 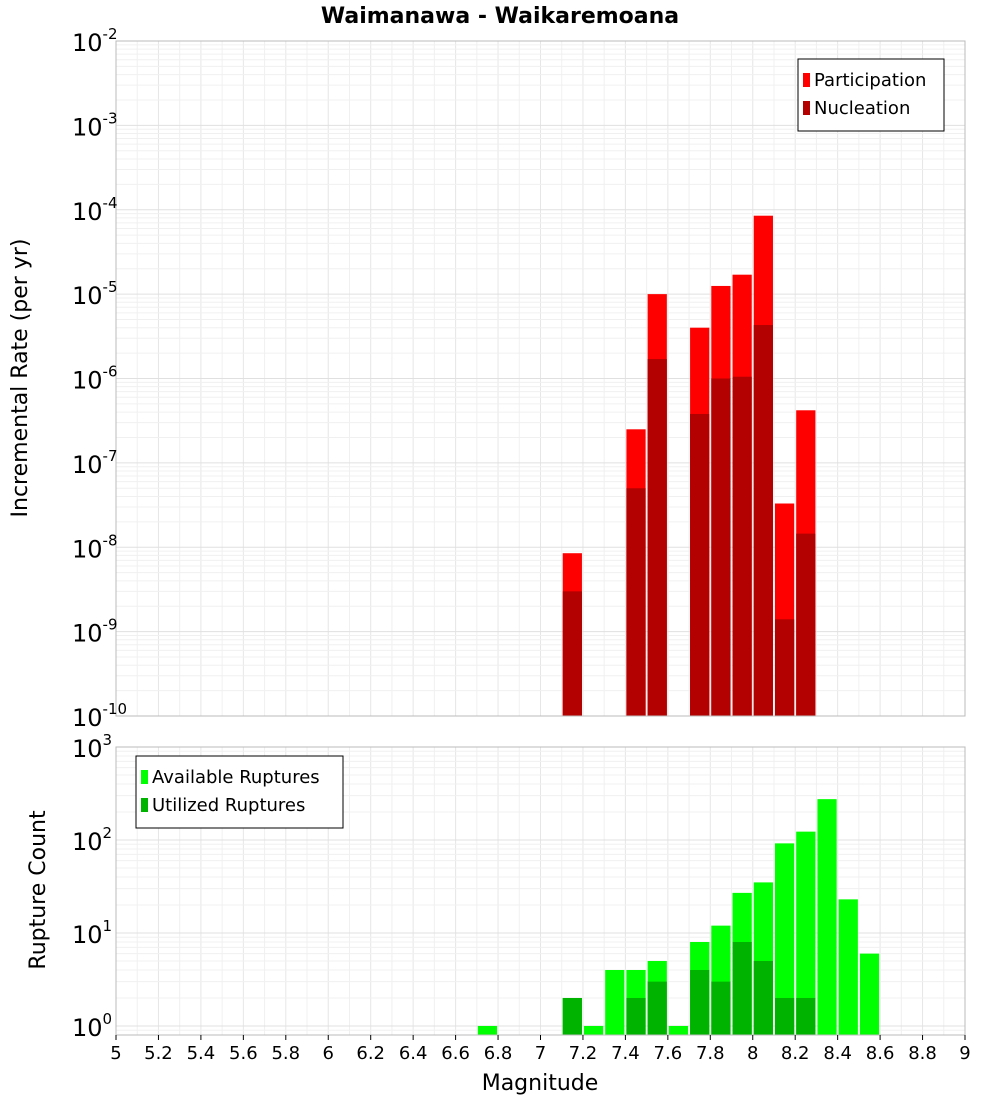 What do you see at coordinates (95, 210) in the screenshot?
I see `rate-y-tick: 10⁻⁴` at bounding box center [95, 210].